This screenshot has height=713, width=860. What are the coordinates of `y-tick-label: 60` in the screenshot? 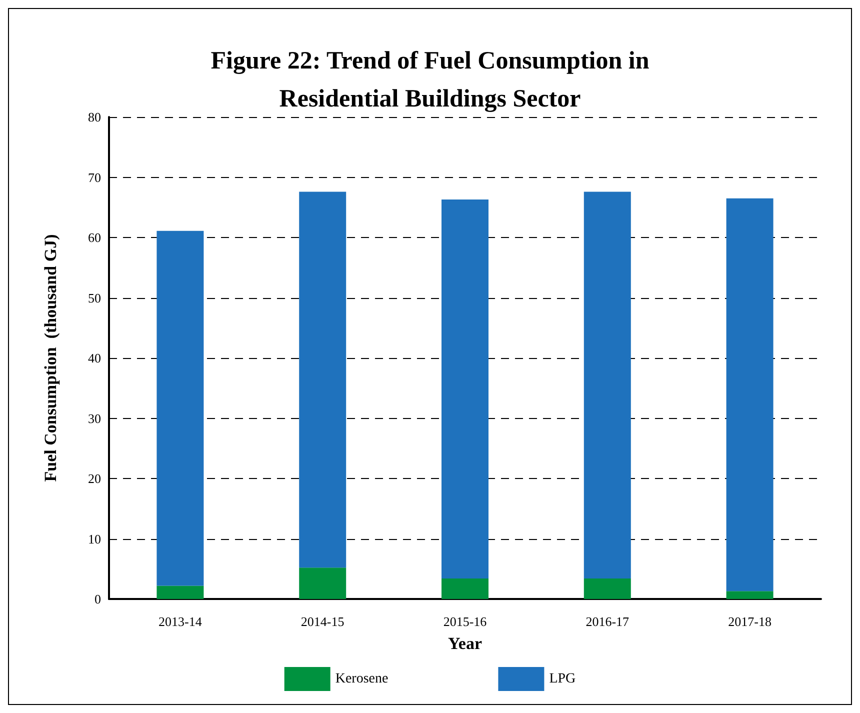 It's located at (94, 237).